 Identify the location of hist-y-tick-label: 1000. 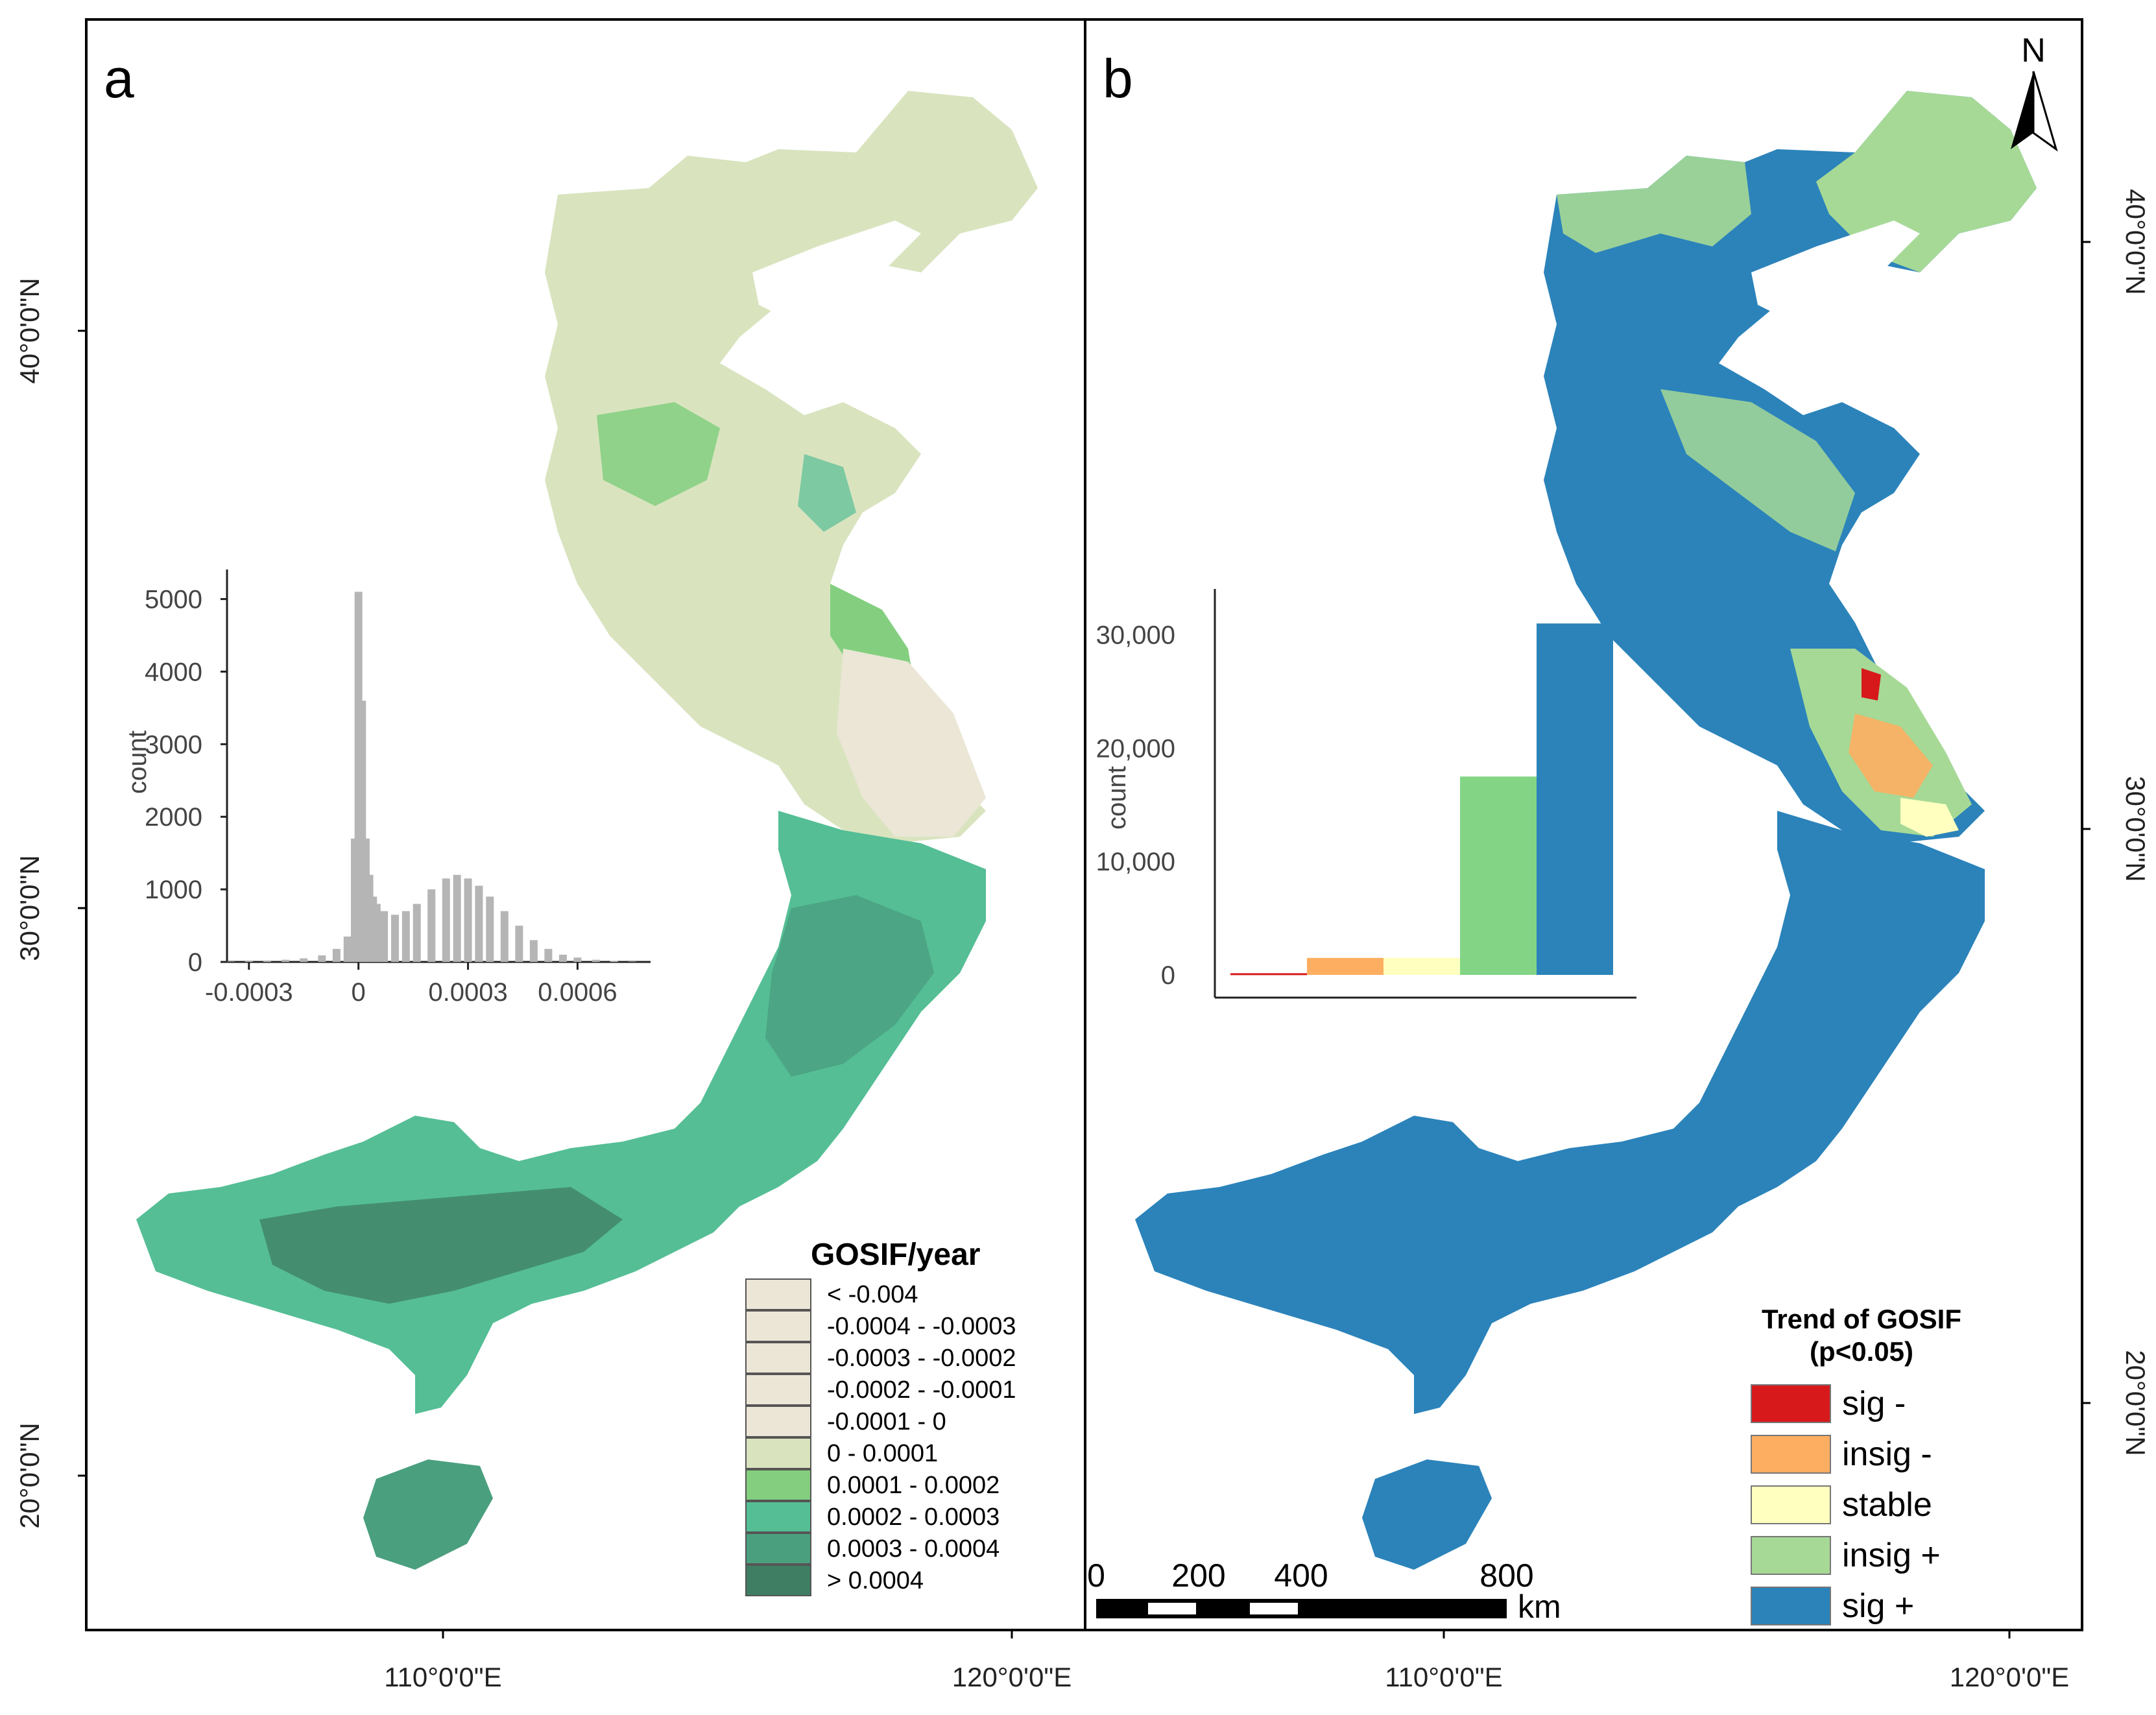
(173, 890).